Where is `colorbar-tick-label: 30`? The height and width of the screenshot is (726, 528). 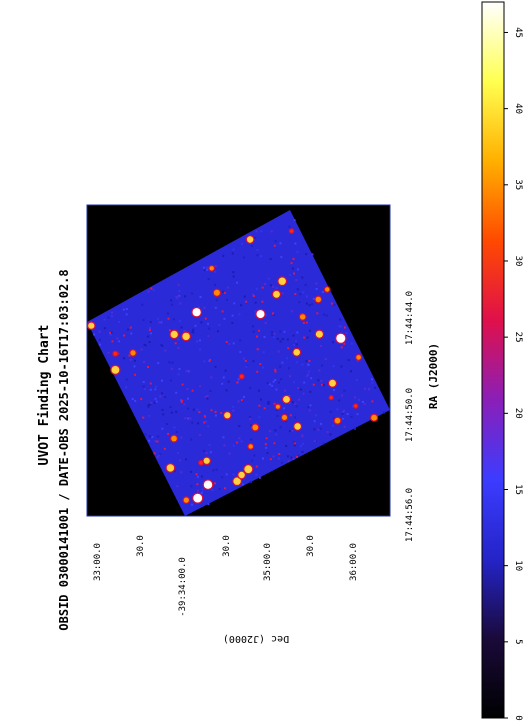
colorbar-tick-label: 30 is located at coordinates (518, 261).